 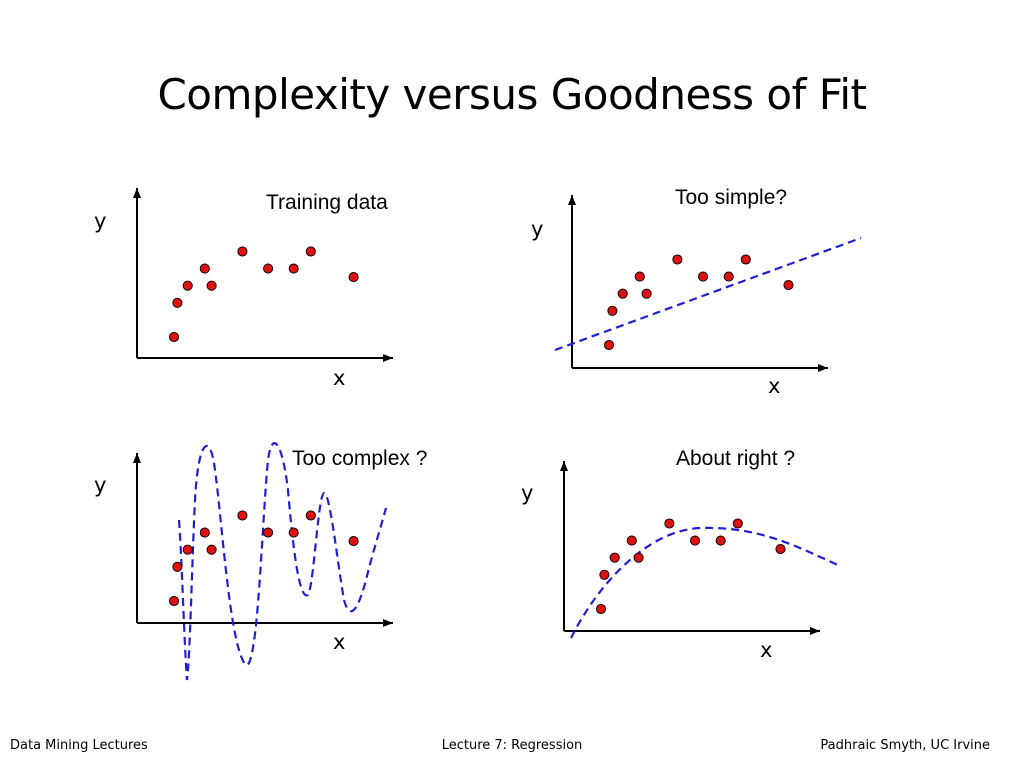 I want to click on panel-caption: About right ?, so click(x=735, y=458).